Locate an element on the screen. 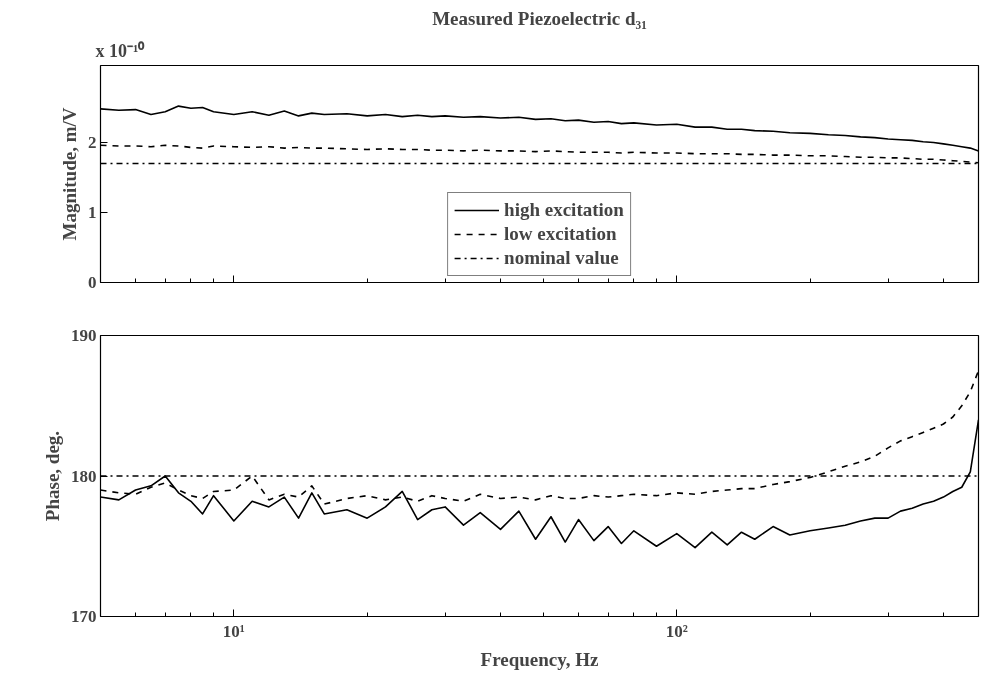  x-tick-label: 10¹ is located at coordinates (233, 631).